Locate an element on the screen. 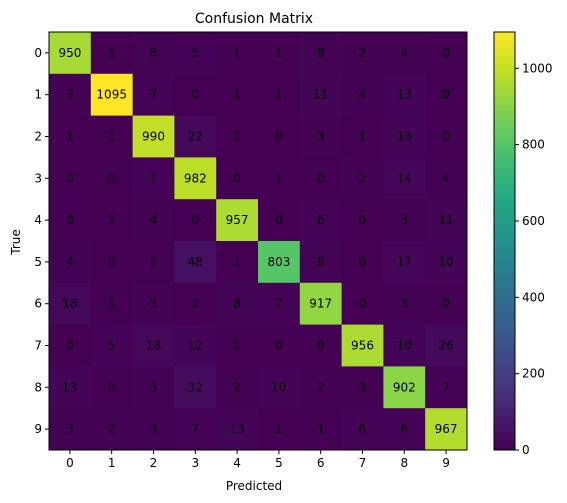 This screenshot has width=567, height=503. cell-value-r6-c5: 7 is located at coordinates (279, 304).